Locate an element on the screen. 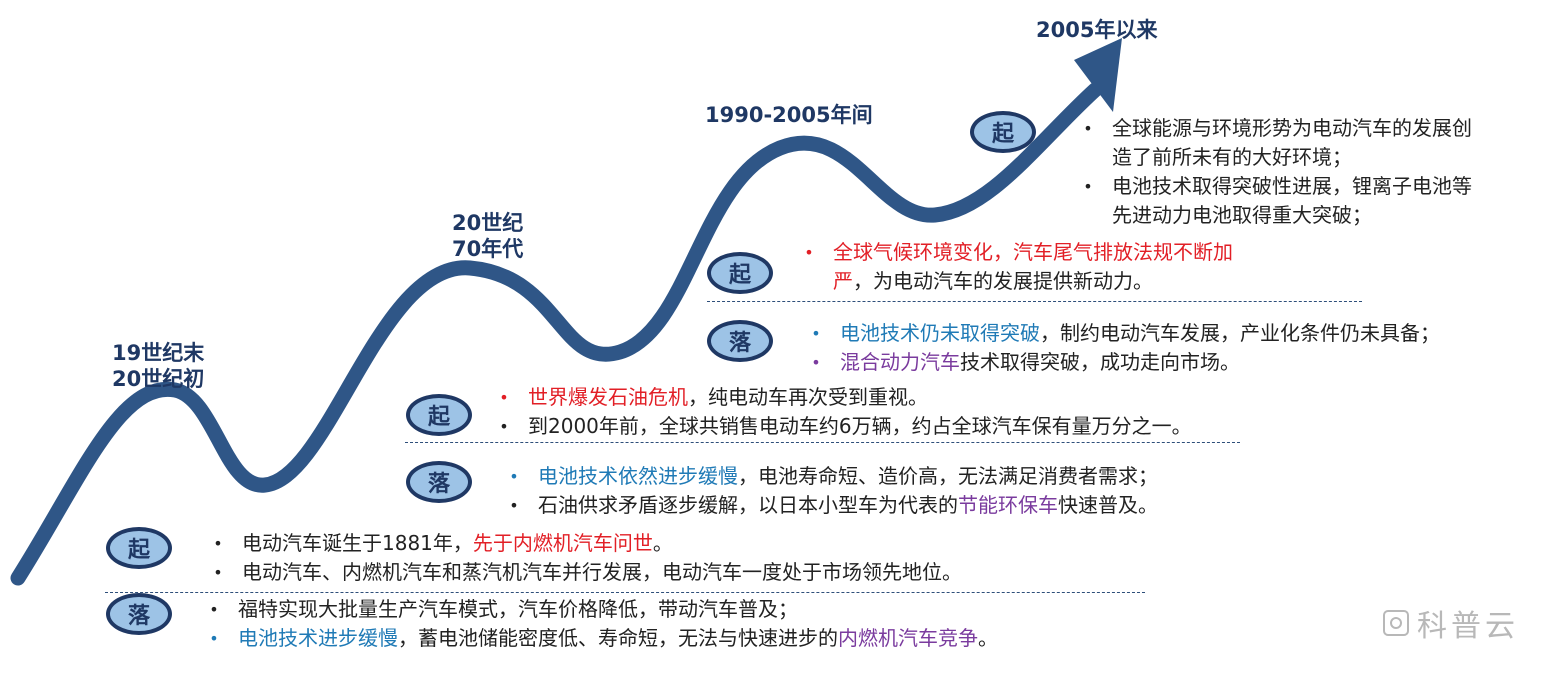 The image size is (1553, 675). bullet-line: • 全球能源与环境形势为电动汽车的发展创 is located at coordinates (1275, 128).